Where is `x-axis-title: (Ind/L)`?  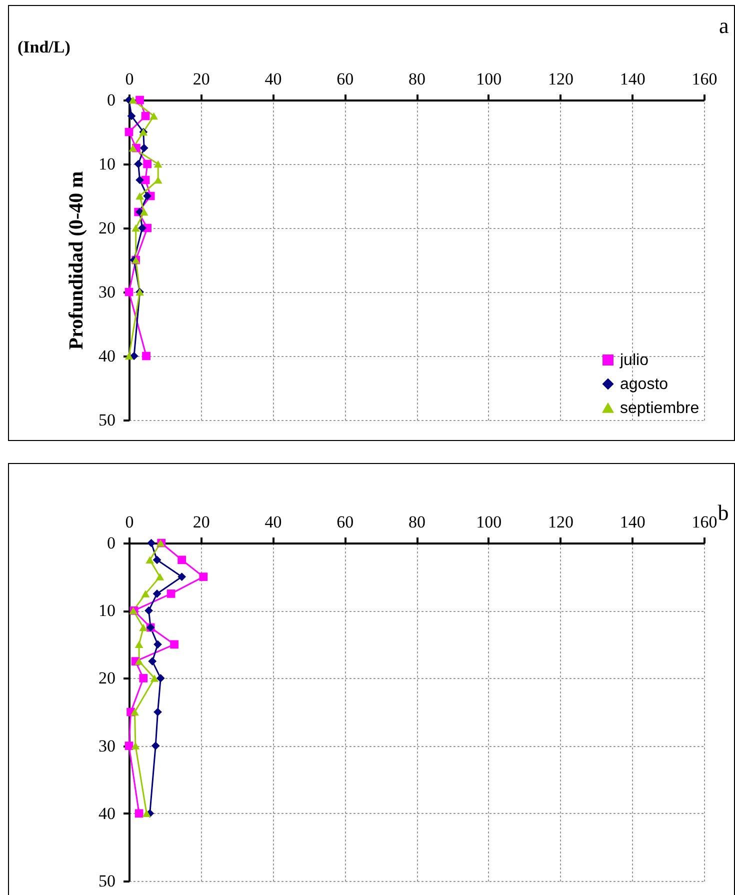 x-axis-title: (Ind/L) is located at coordinates (44, 47).